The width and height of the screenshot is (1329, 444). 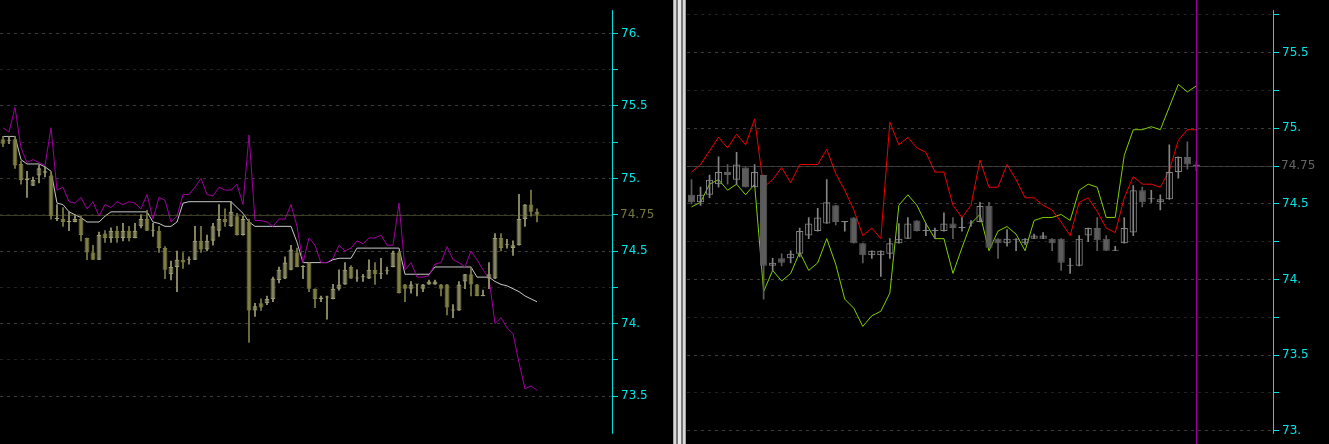 What do you see at coordinates (1292, 429) in the screenshot?
I see `y-tick-label: 73.` at bounding box center [1292, 429].